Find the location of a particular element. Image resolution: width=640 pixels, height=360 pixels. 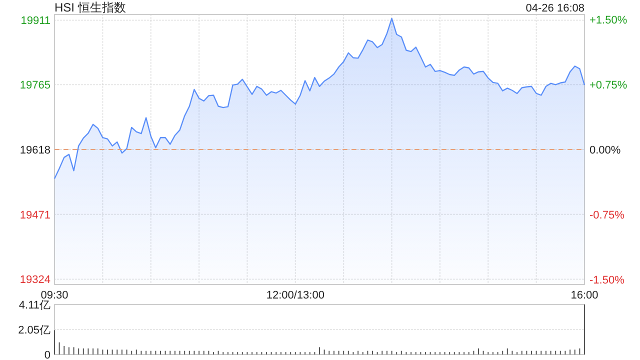

x-tick-label: 12:00/13:00 is located at coordinates (295, 296).